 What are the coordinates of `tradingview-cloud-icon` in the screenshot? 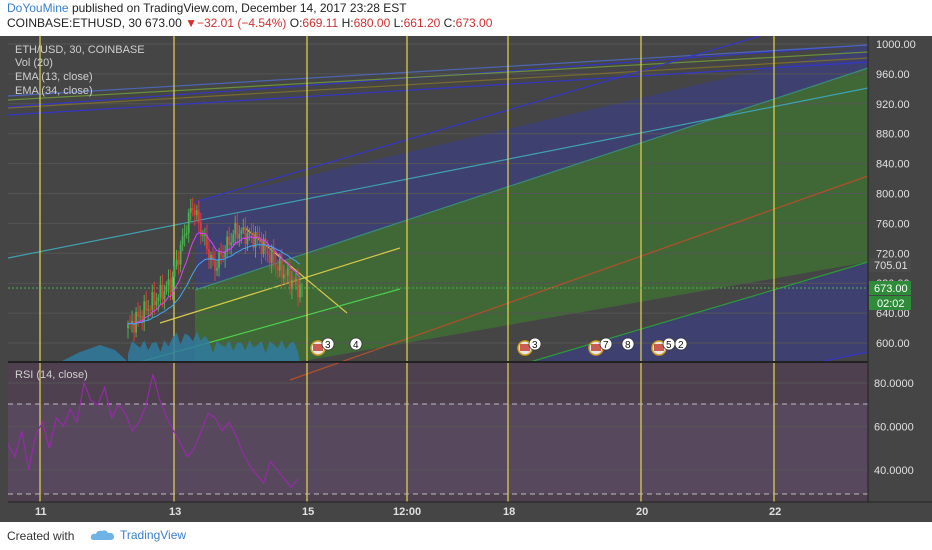 It's located at (103, 535).